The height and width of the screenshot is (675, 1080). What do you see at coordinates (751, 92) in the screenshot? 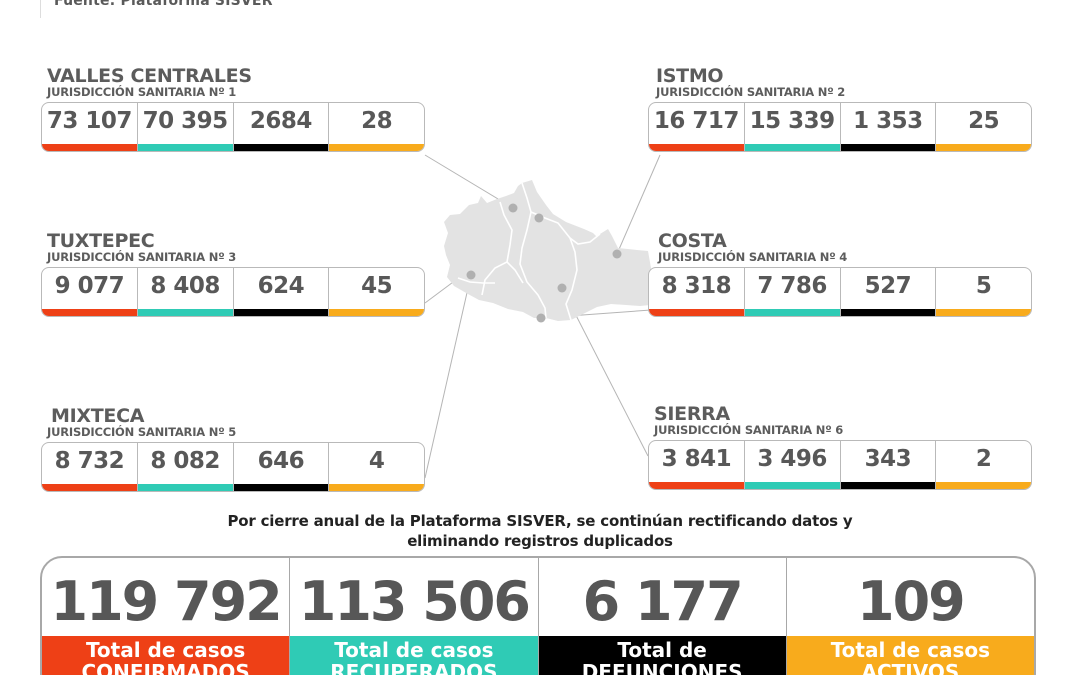
I see `region-subtitle: JURISDICCIÓN SANITARIA Nº 2` at bounding box center [751, 92].